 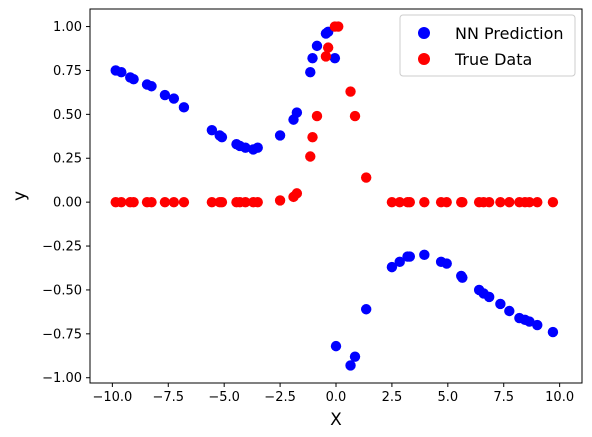 I want to click on y-axis-ticks: −1.00 −0.75 −0.50 −0.25 0.00 0.25 0.50 0.75 1.00, so click(x=66, y=203).